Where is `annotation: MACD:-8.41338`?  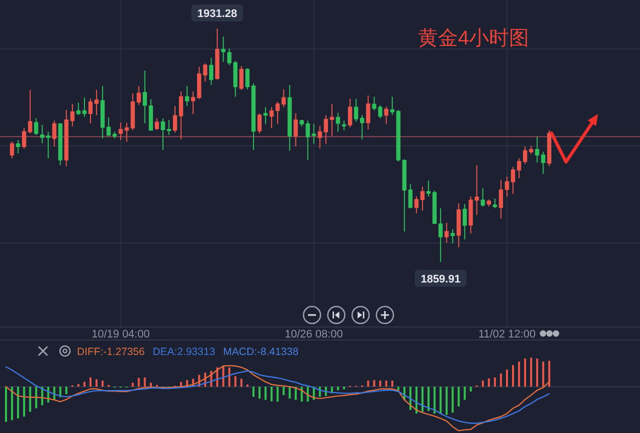
annotation: MACD:-8.41338 is located at coordinates (261, 352).